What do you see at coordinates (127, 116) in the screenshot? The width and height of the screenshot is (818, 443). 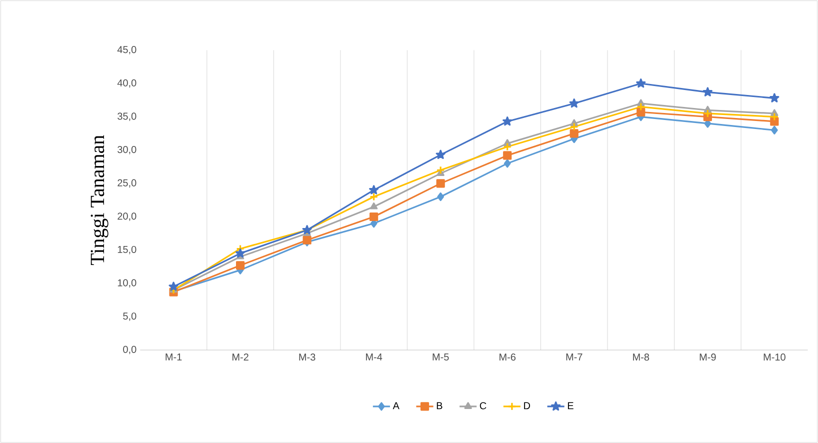 I see `y-tick-label: 35,0` at bounding box center [127, 116].